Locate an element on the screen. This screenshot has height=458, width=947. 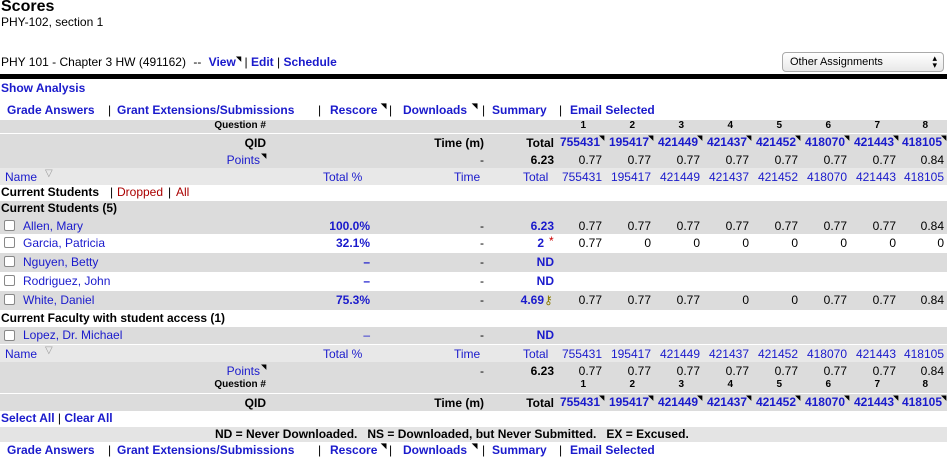
section-faculty-label: Current Faculty with student access (1) is located at coordinates (113, 318).